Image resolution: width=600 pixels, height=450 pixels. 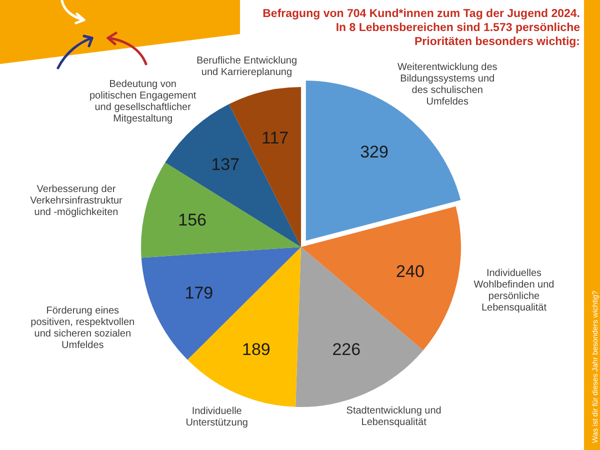 What do you see at coordinates (247, 67) in the screenshot?
I see `slice-label: Berufliche Entwicklung und Karriereplanung` at bounding box center [247, 67].